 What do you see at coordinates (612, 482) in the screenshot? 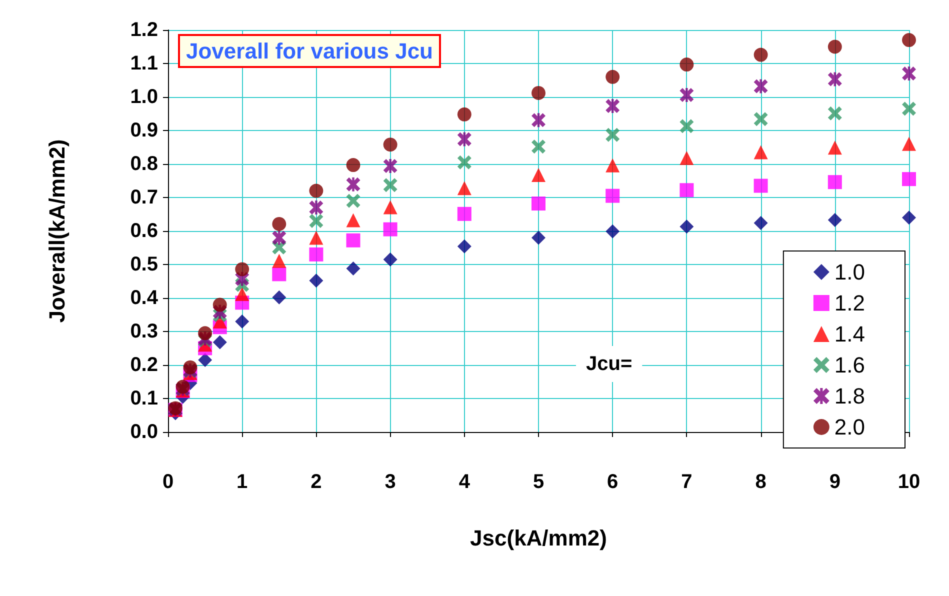
I see `x-tick-label: 6` at bounding box center [612, 482].